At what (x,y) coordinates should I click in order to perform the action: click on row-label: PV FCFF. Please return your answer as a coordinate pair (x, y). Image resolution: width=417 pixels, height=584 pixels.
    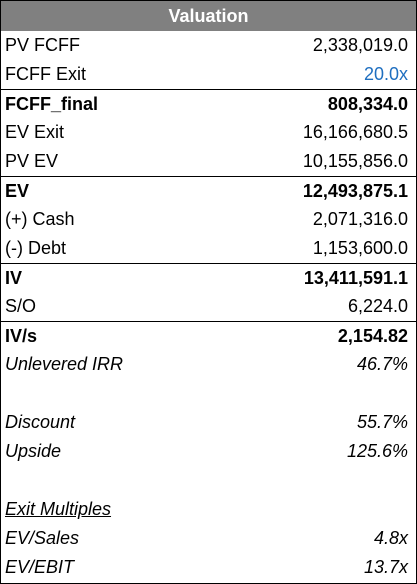
    Looking at the image, I should click on (42, 45).